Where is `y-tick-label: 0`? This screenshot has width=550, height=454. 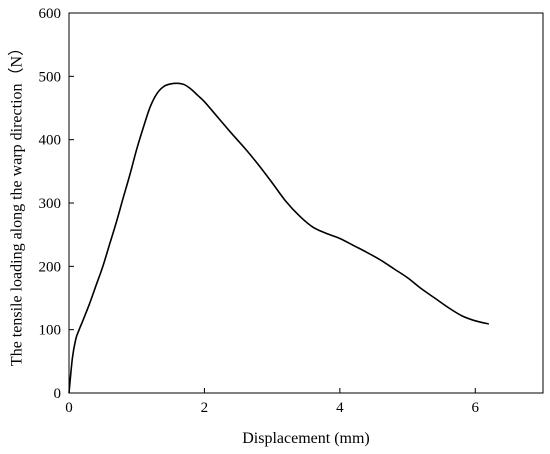 y-tick-label: 0 is located at coordinates (58, 394).